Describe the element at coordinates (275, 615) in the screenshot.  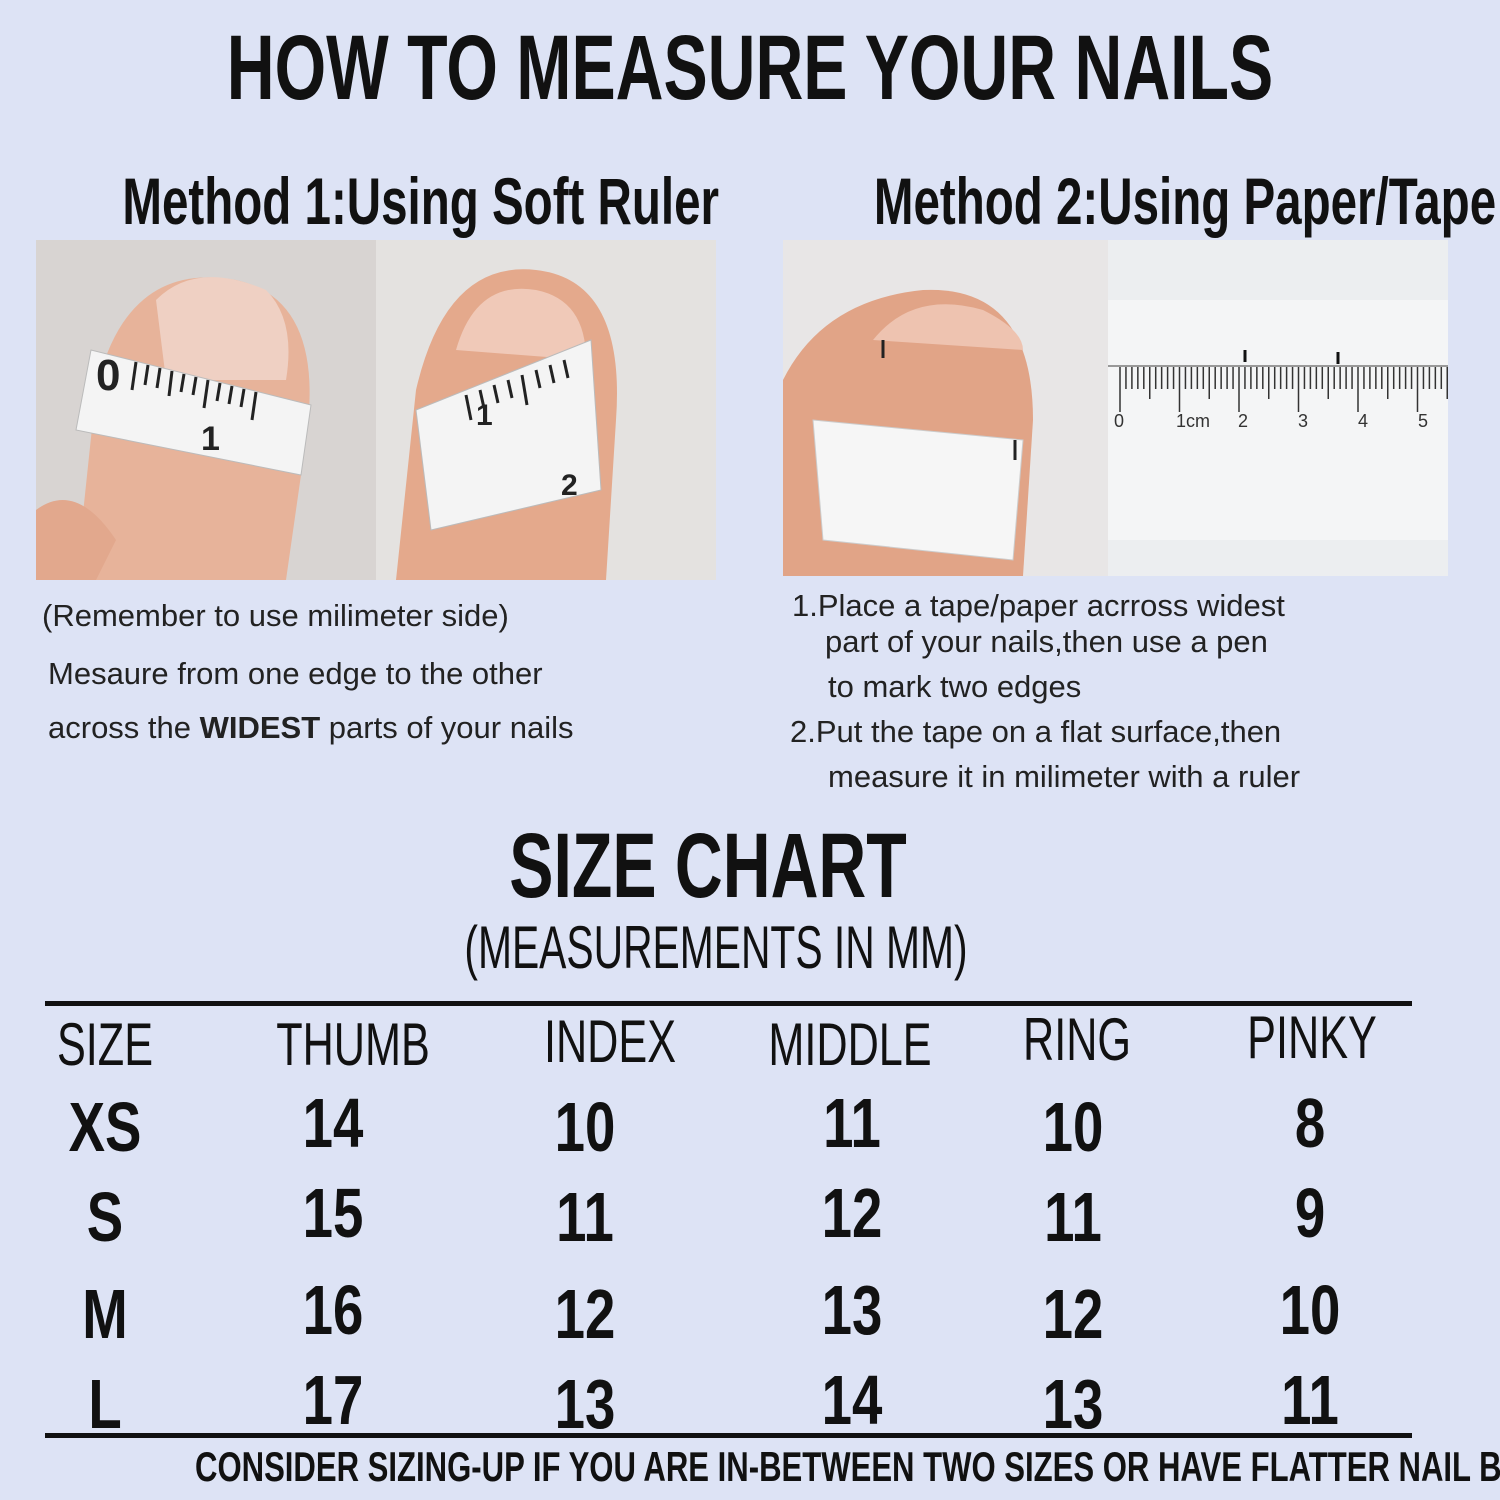
I see `method-1-note: (Remember to use milimeter side)` at that location.